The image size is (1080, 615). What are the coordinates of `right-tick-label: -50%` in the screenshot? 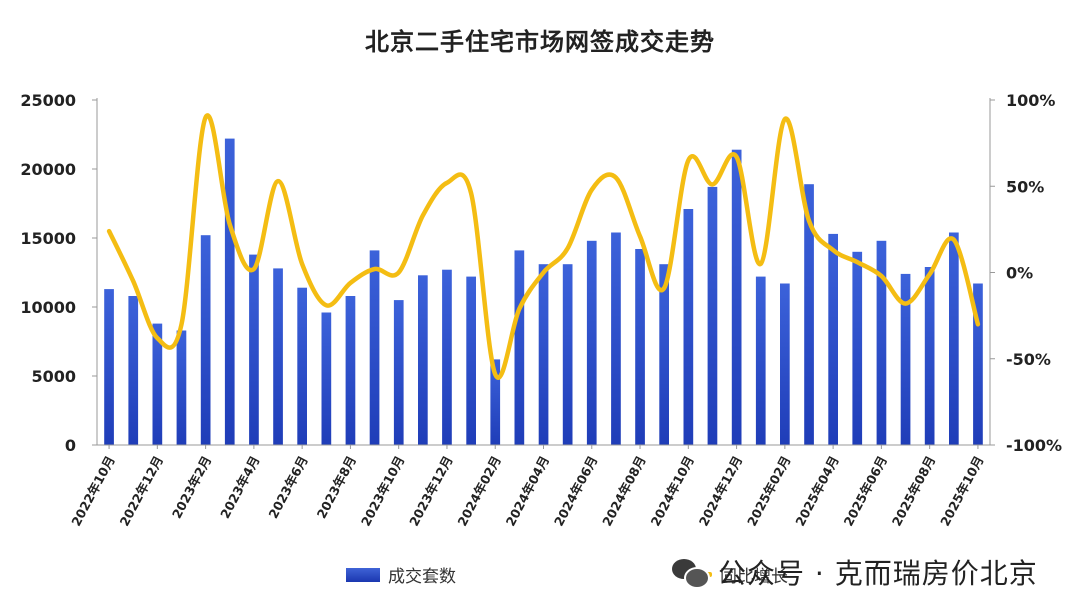 It's located at (1028, 359).